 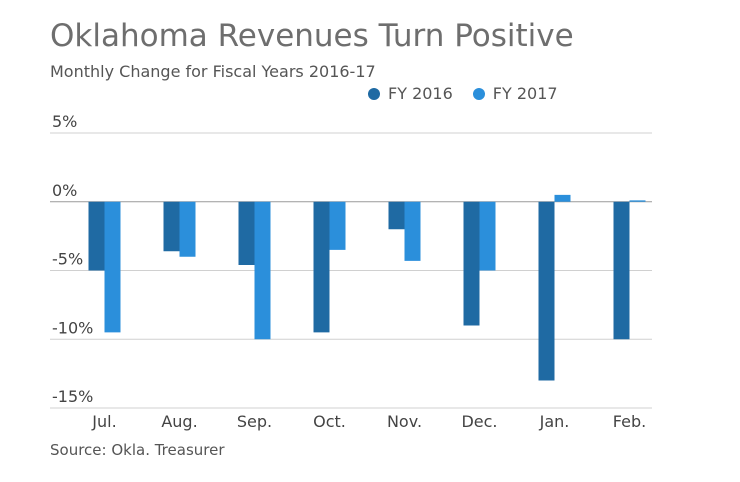 I want to click on x-tick-label: Oct., so click(x=329, y=421).